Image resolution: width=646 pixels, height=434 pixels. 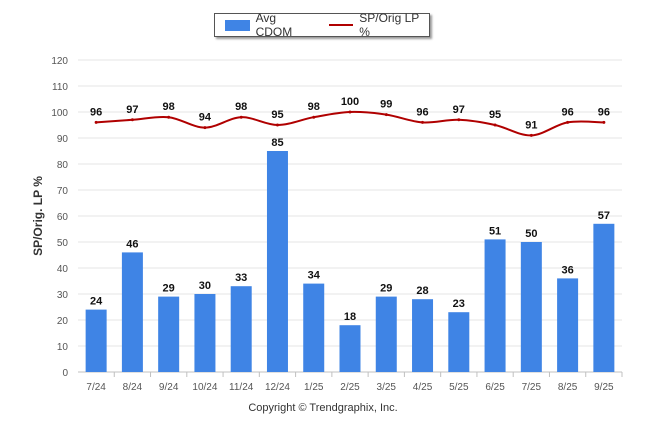 I want to click on y-tick-label: 90, so click(x=63, y=139).